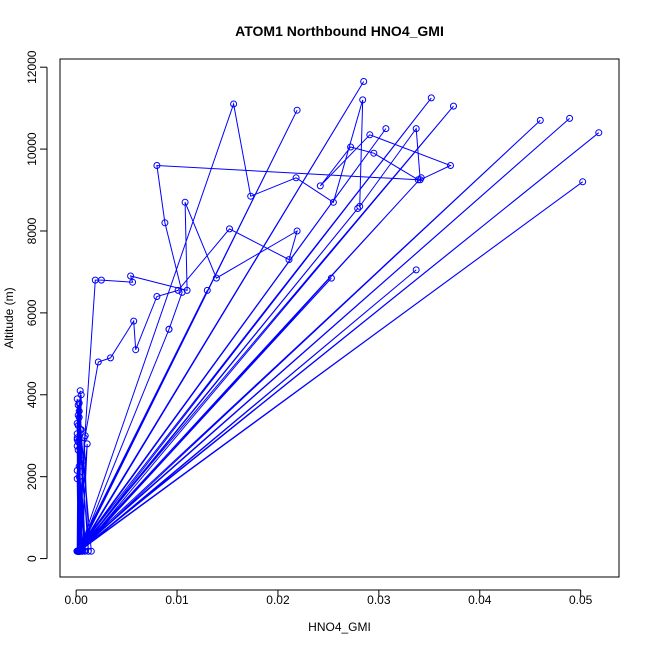  What do you see at coordinates (32, 230) in the screenshot?
I see `y-tick-label: 8000` at bounding box center [32, 230].